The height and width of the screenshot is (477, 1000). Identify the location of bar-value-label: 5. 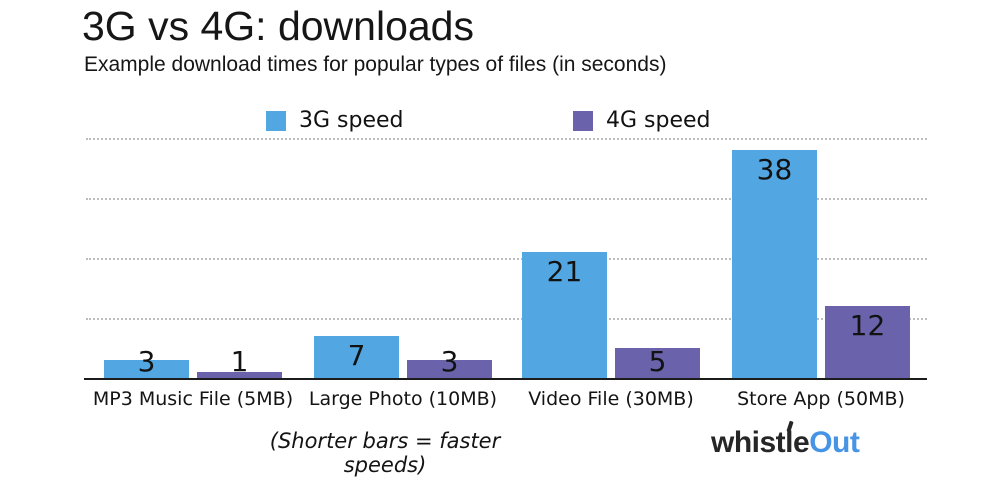
(657, 361).